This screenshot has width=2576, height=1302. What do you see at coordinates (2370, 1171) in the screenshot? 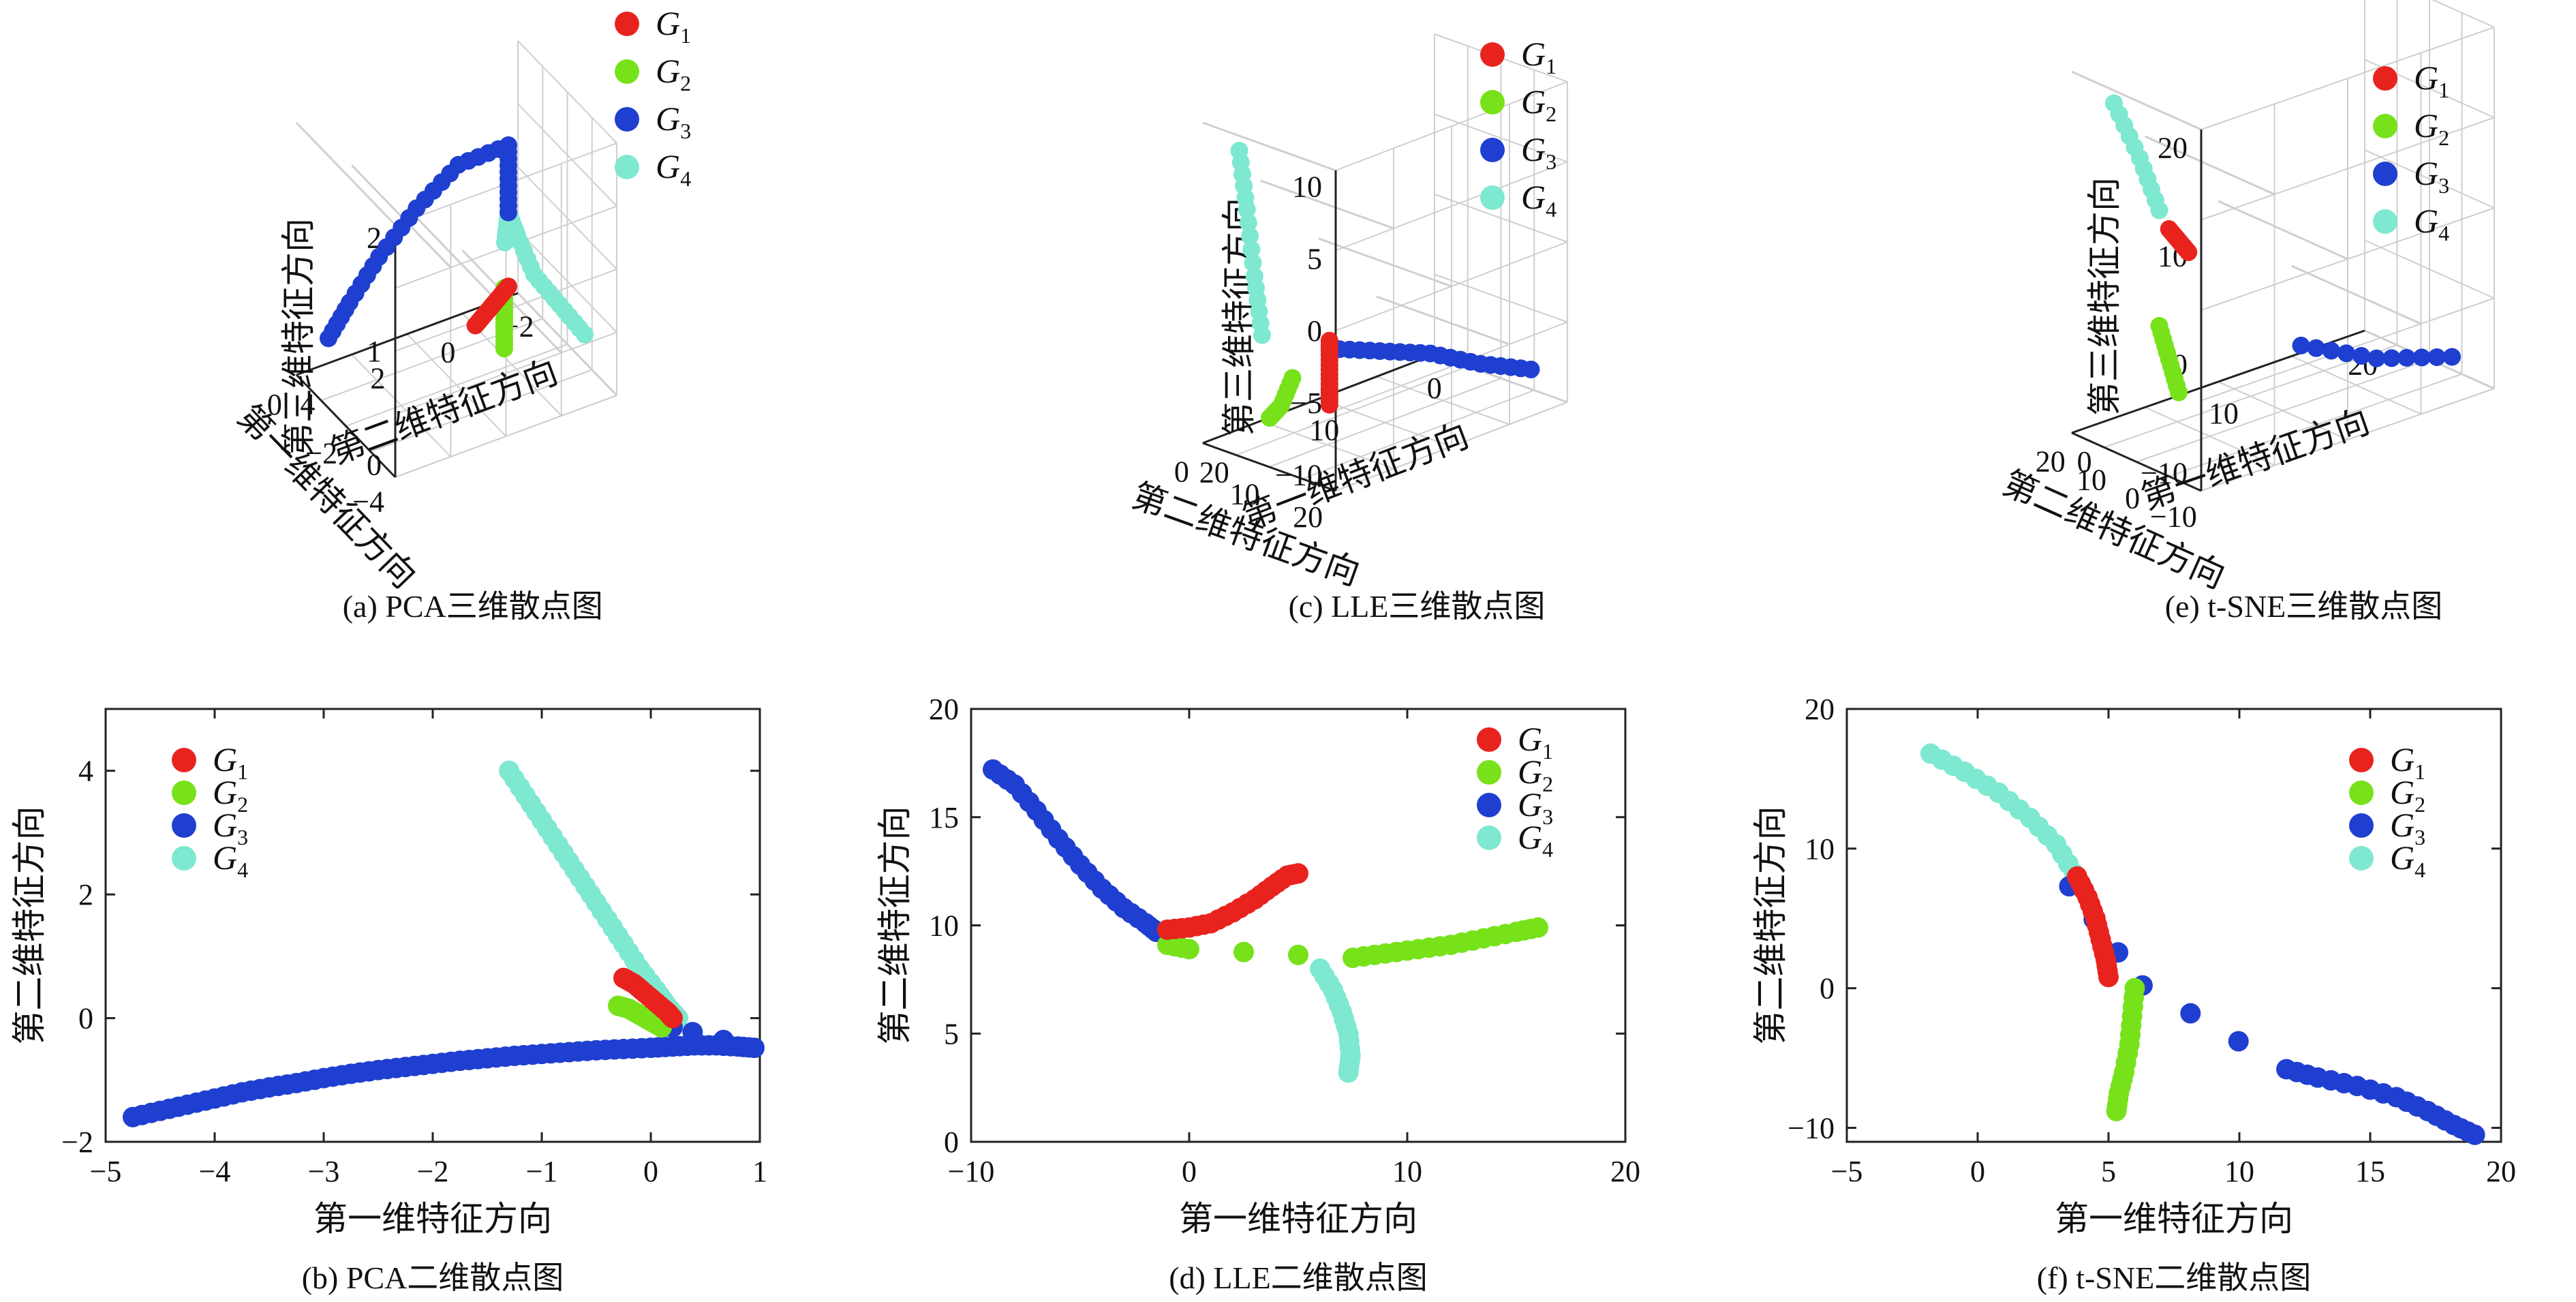
I see `x-tick-label: 15` at bounding box center [2370, 1171].